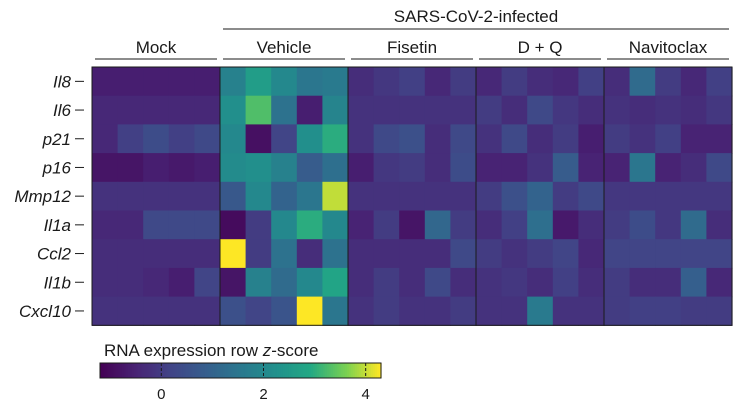 This screenshot has width=750, height=405. What do you see at coordinates (62, 110) in the screenshot?
I see `row-label: Il6` at bounding box center [62, 110].